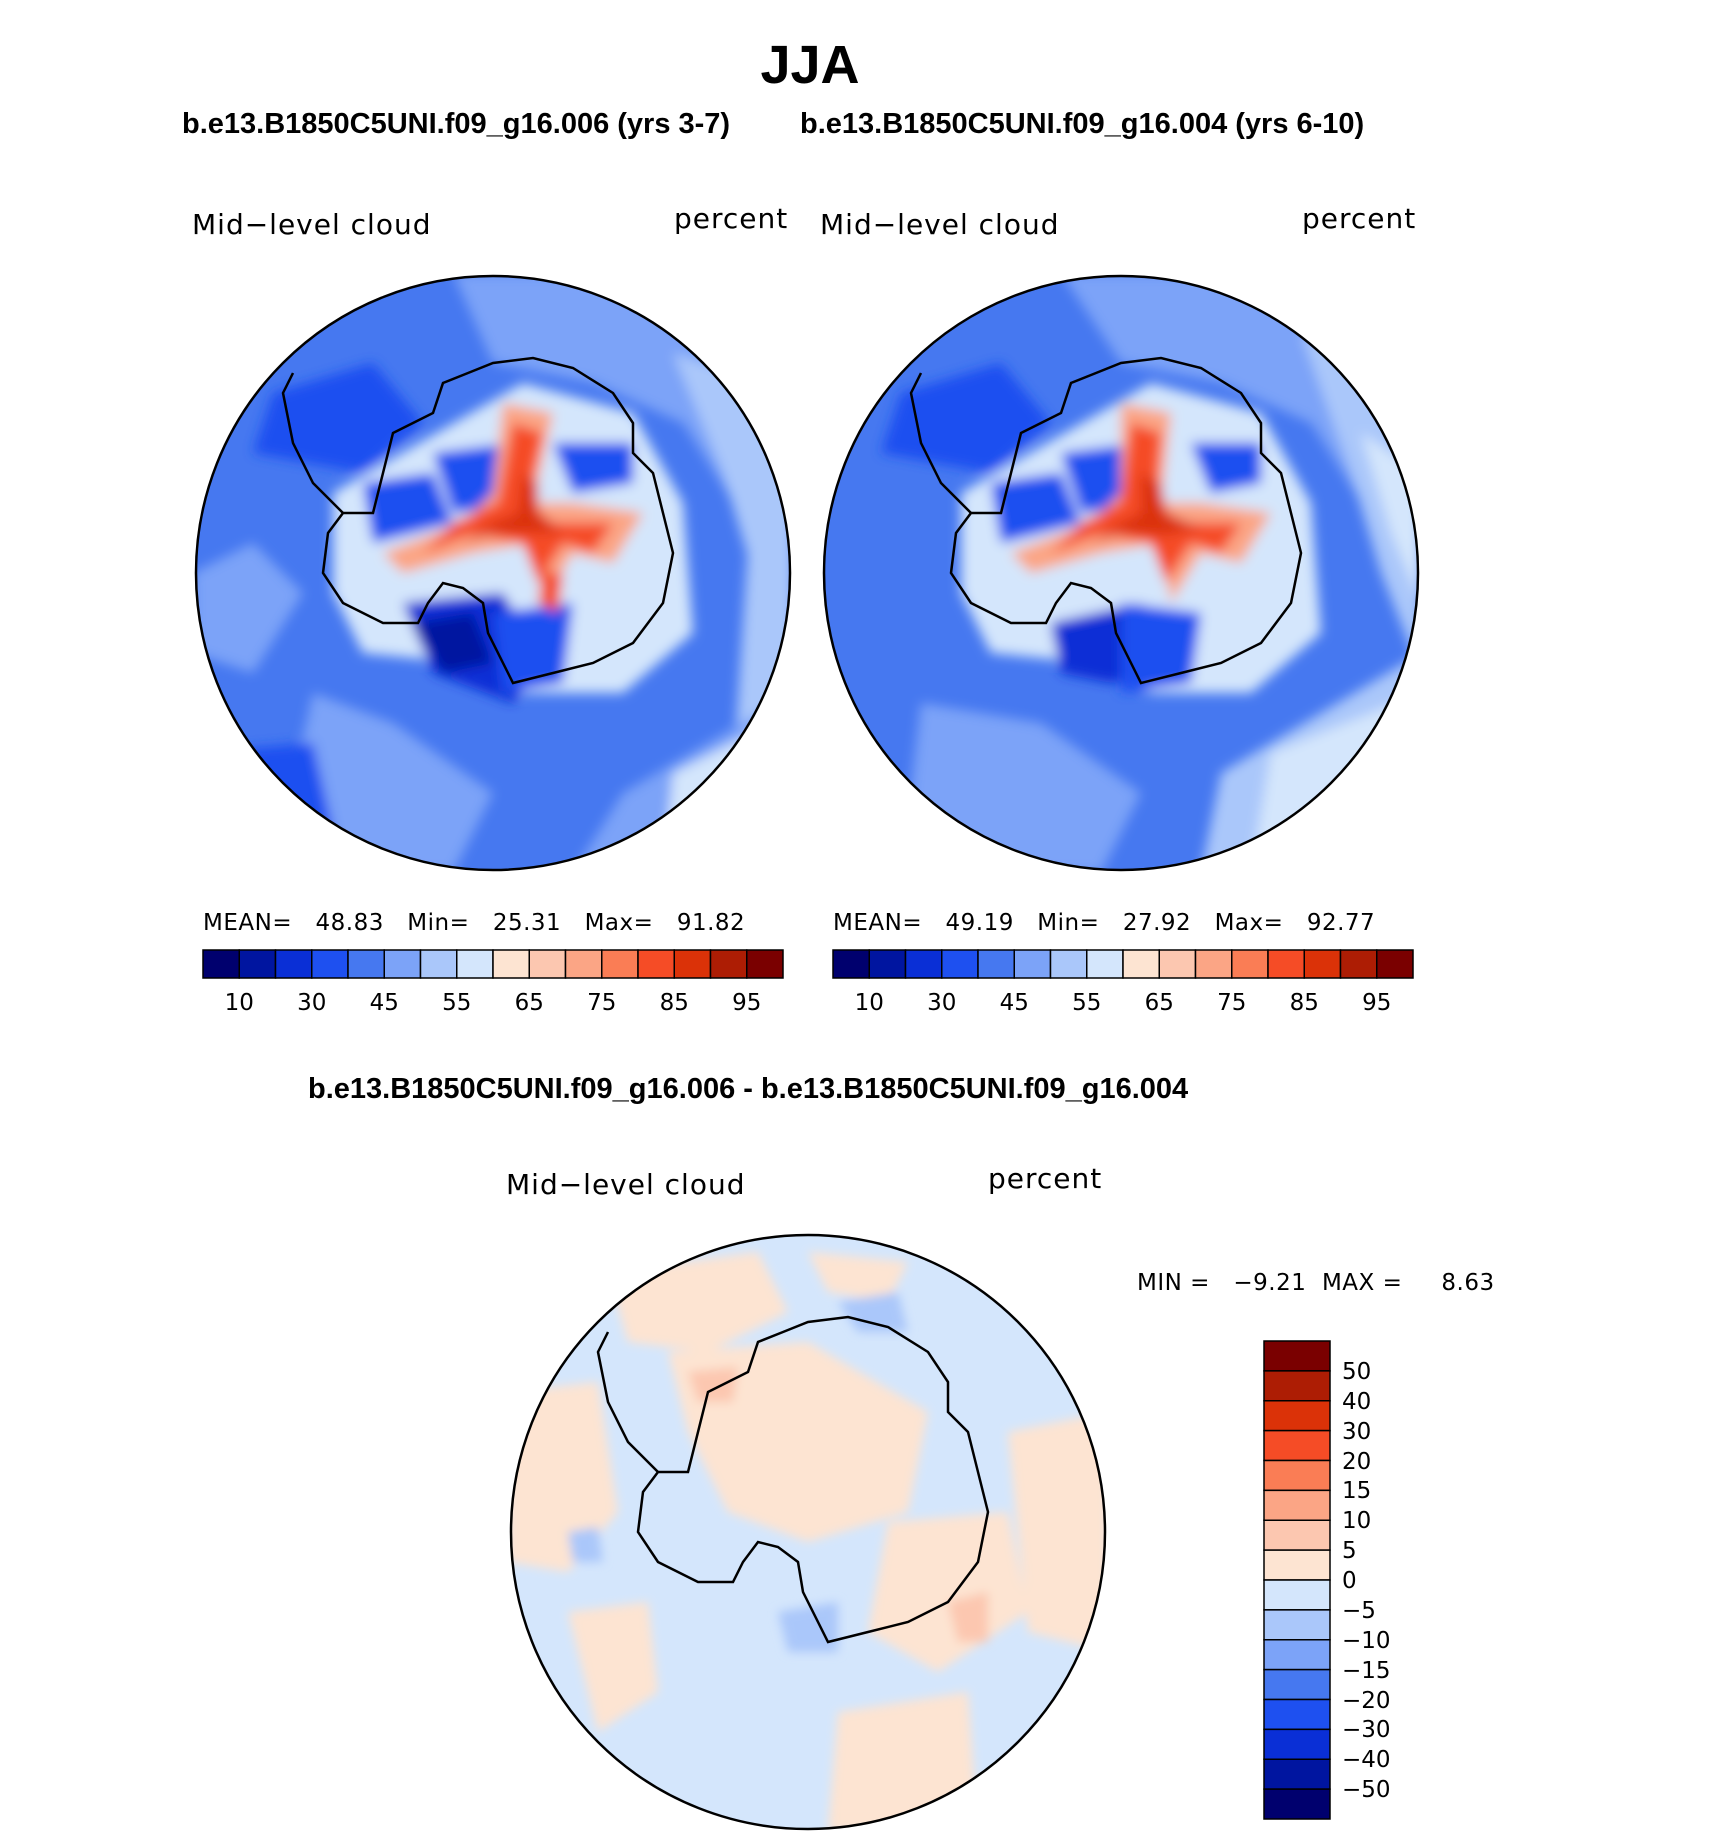  What do you see at coordinates (1357, 1401) in the screenshot?
I see `colorbar-tick-label: 40` at bounding box center [1357, 1401].